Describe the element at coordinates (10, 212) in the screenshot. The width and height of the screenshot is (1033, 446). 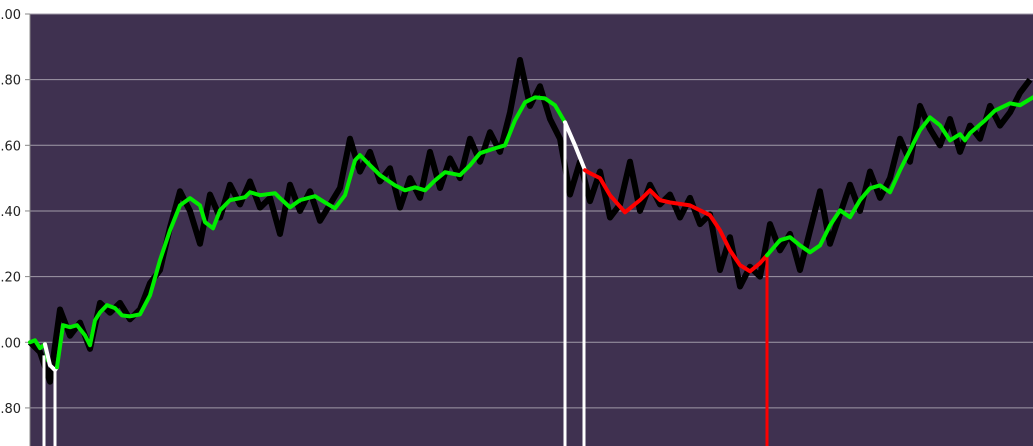
I see `y-tick-label: 1.40` at that location.